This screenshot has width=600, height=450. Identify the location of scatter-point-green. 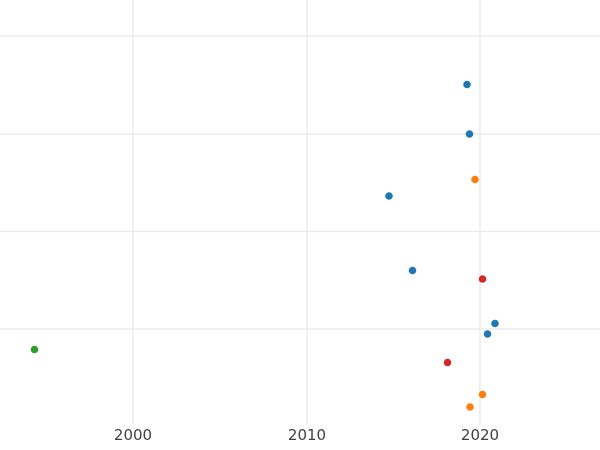
(34, 349).